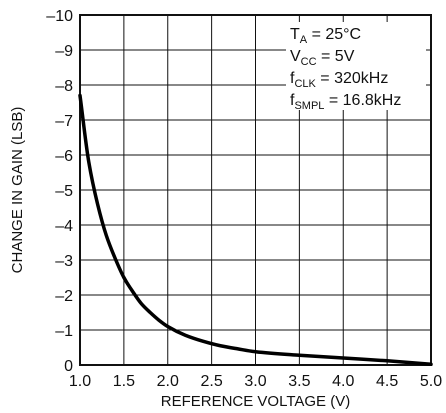 The height and width of the screenshot is (413, 446). What do you see at coordinates (431, 381) in the screenshot?
I see `x-tick-label: 5.0` at bounding box center [431, 381].